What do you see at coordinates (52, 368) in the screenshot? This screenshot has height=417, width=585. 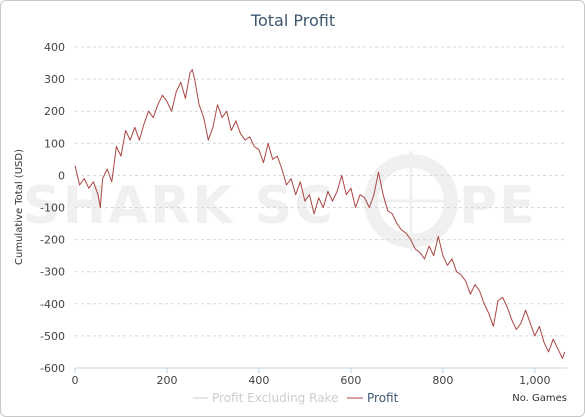 I see `y-tick-label: -600` at bounding box center [52, 368].